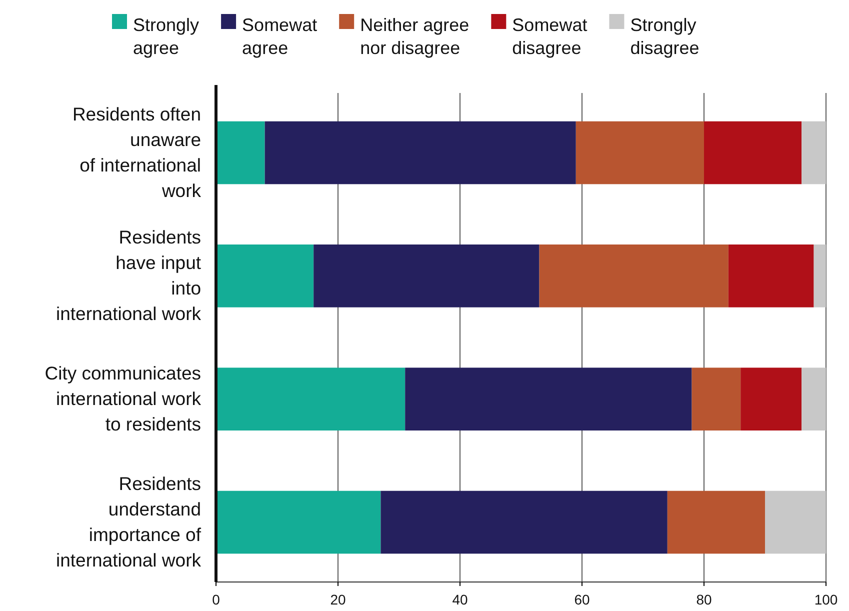 The width and height of the screenshot is (849, 611). Describe the element at coordinates (216, 599) in the screenshot. I see `x-tick-label: 0` at that location.